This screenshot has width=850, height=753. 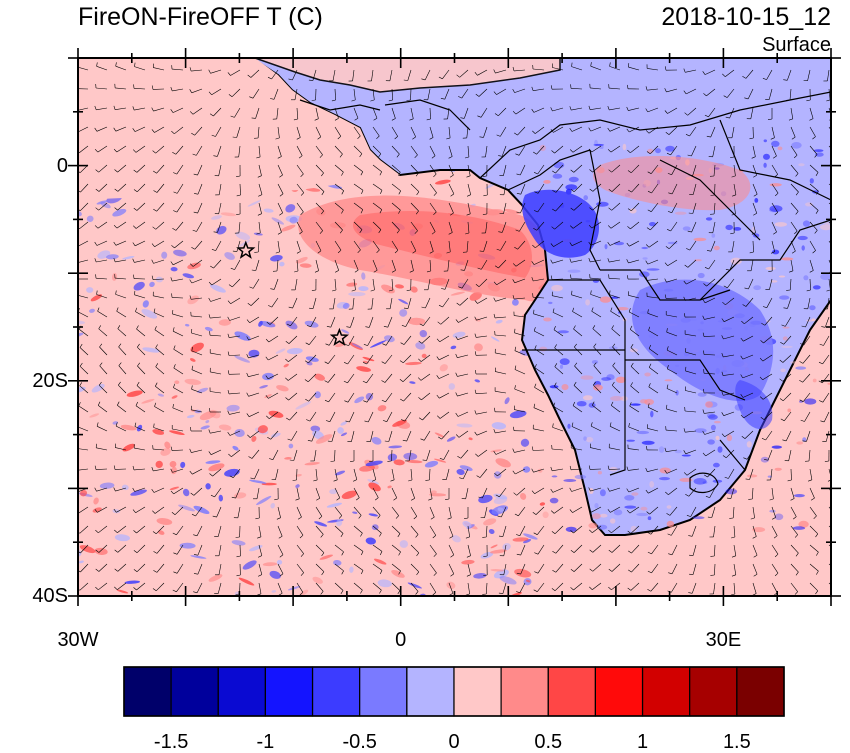 I want to click on lat-label: 0, so click(x=38, y=166).